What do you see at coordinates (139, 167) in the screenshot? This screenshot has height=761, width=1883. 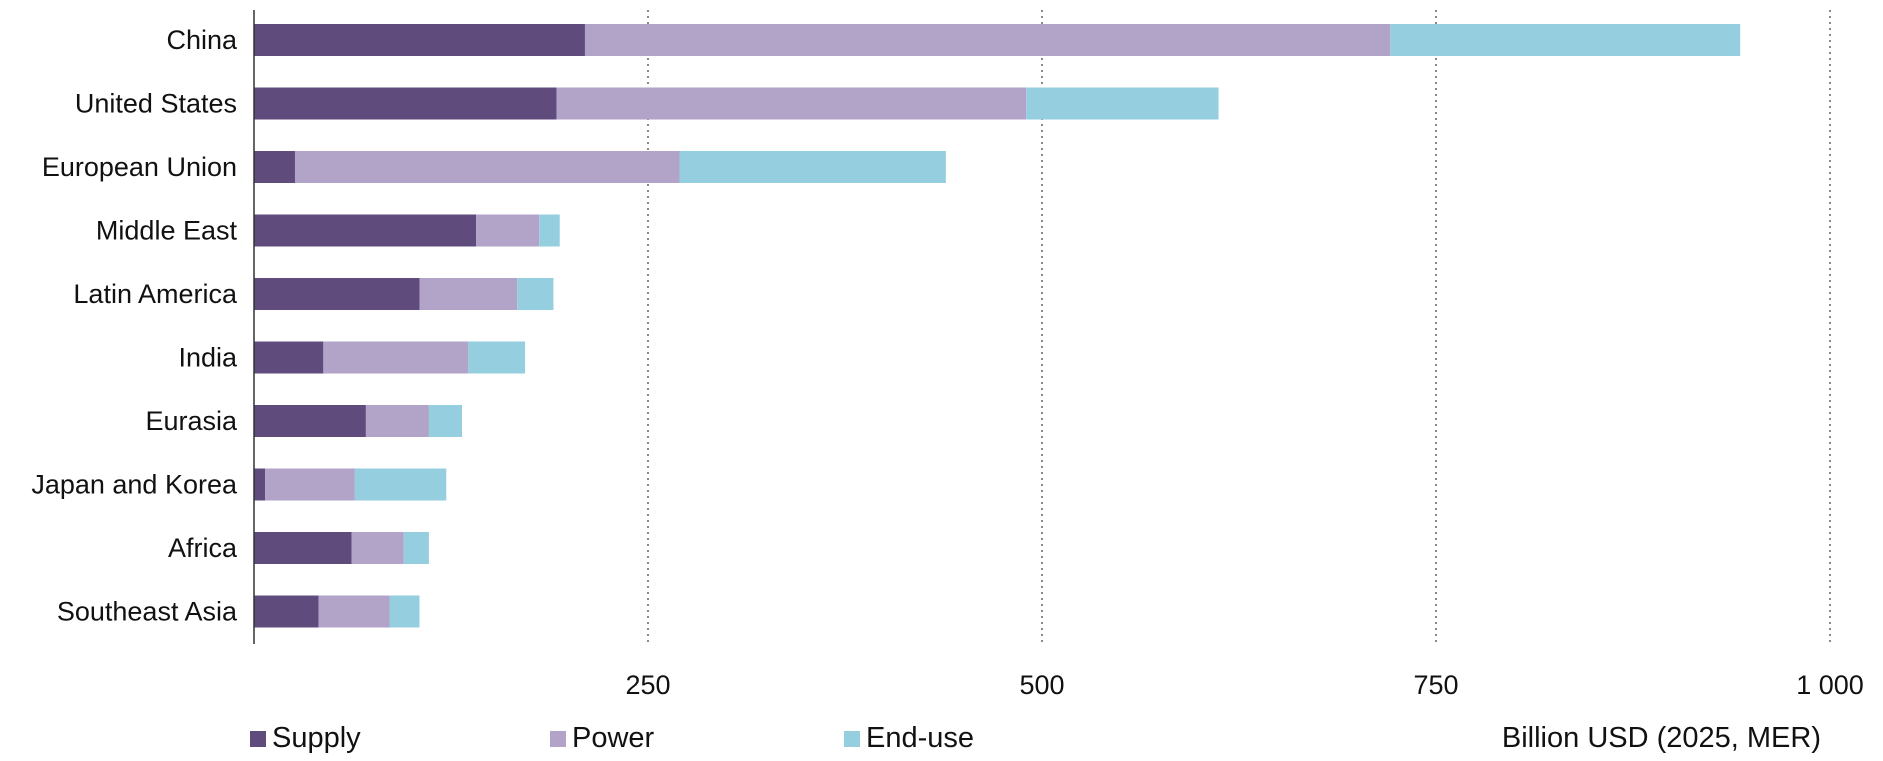 I see `category-label: European Union` at bounding box center [139, 167].